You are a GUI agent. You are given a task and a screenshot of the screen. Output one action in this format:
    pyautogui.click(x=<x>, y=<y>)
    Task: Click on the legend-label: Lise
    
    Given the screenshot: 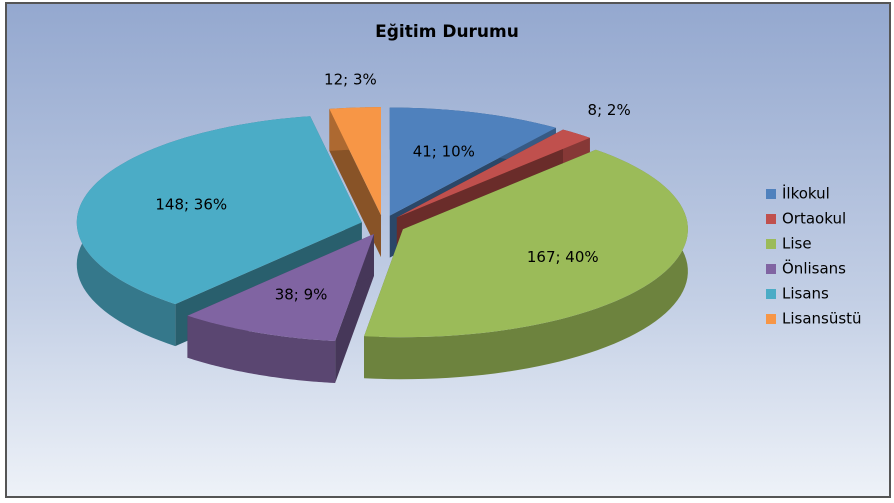 What is the action you would take?
    pyautogui.click(x=797, y=244)
    